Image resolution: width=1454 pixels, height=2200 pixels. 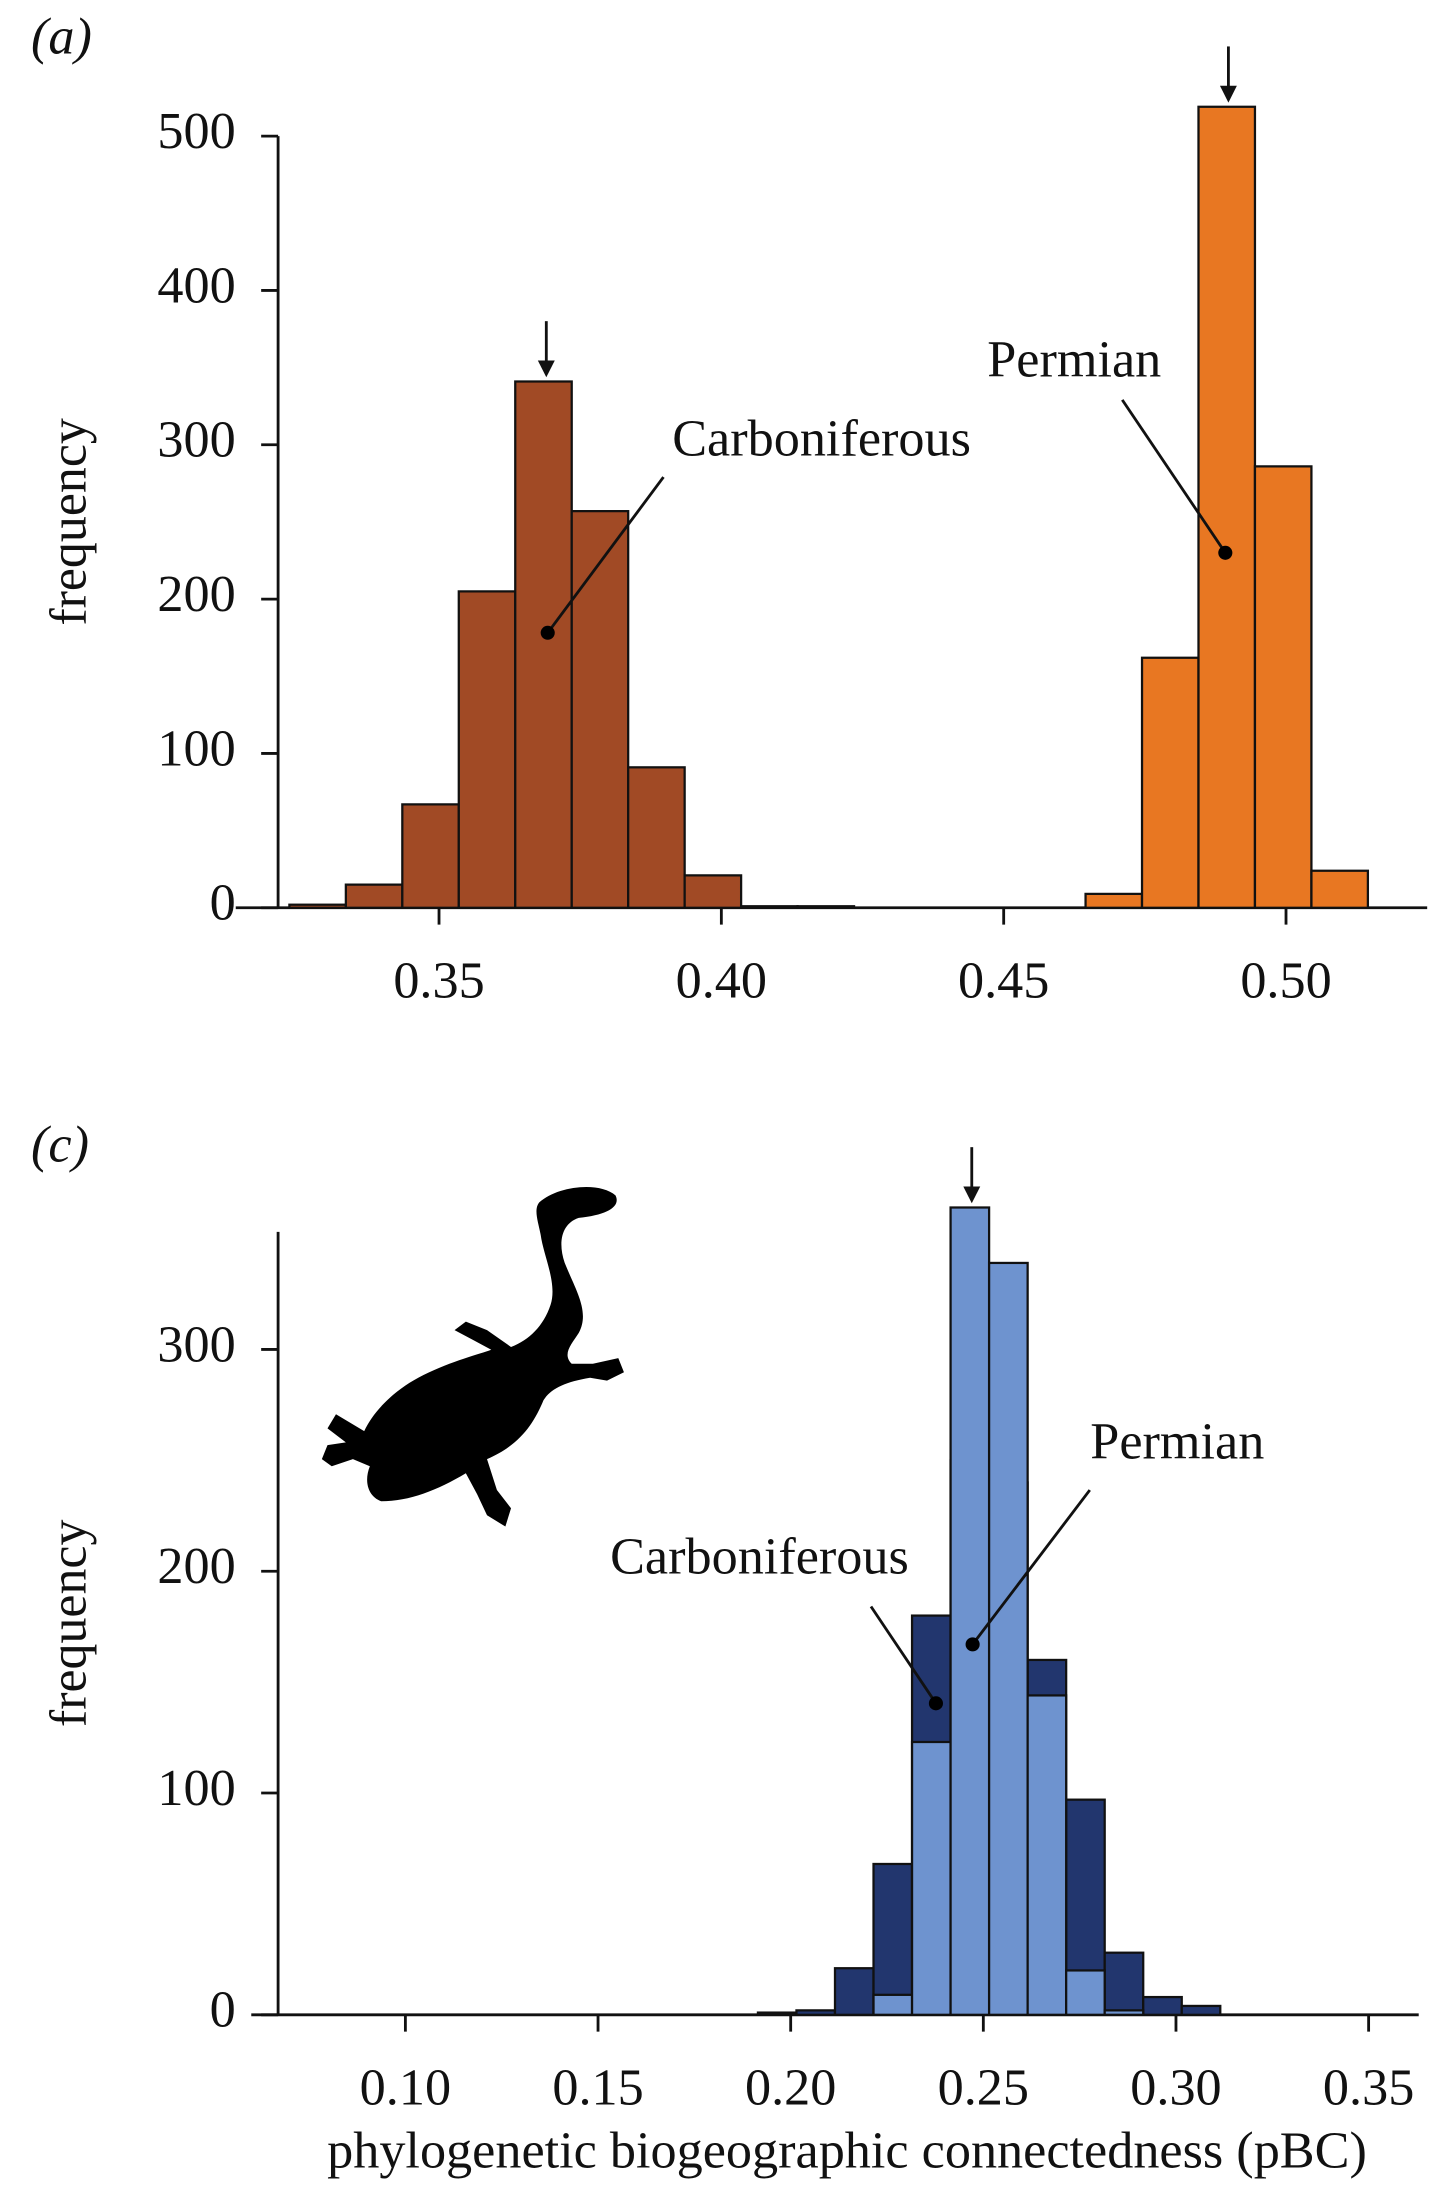 I want to click on y-tick-label: 500, so click(x=196, y=131).